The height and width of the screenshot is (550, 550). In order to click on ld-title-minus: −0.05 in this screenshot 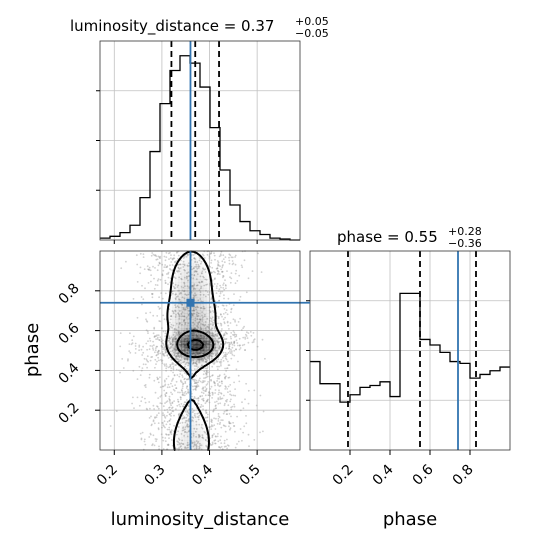, I will do `click(312, 33)`.